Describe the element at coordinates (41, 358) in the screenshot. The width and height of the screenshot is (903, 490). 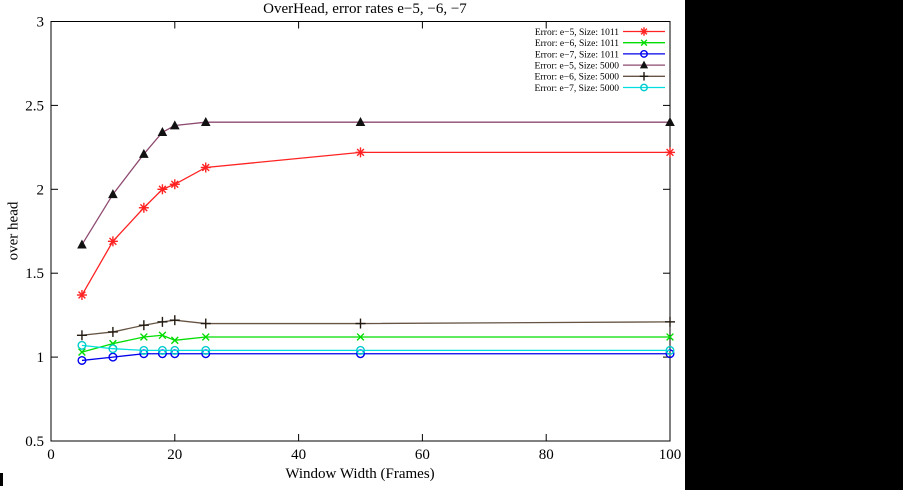
I see `tick-label: 1` at that location.